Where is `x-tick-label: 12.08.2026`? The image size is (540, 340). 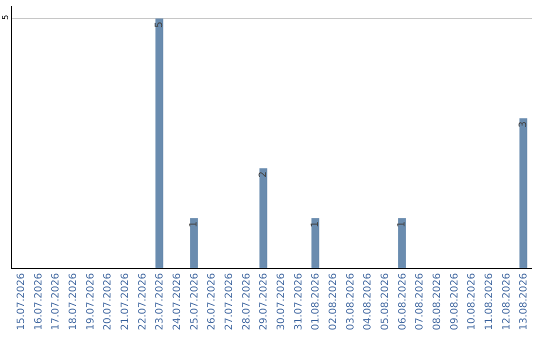 x-tick-label: 12.08.2026 is located at coordinates (506, 301).